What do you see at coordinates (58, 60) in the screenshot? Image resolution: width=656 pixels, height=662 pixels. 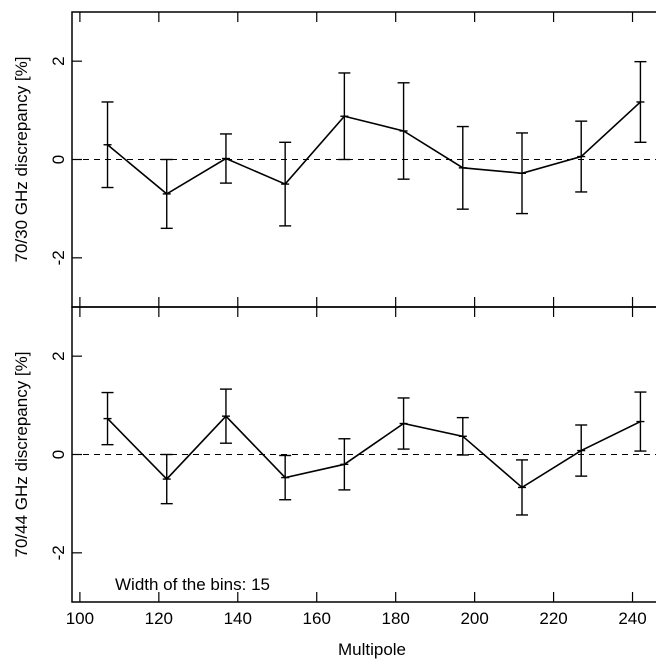 I see `top-y-tick-label: 2` at bounding box center [58, 60].